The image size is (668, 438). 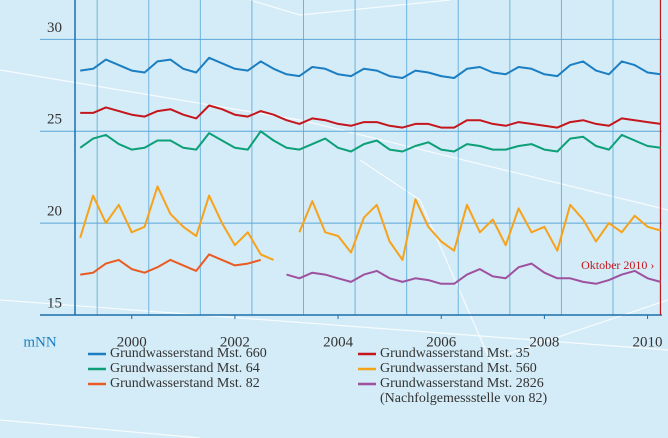 What do you see at coordinates (132, 342) in the screenshot?
I see `x-tick-label: 2000` at bounding box center [132, 342].